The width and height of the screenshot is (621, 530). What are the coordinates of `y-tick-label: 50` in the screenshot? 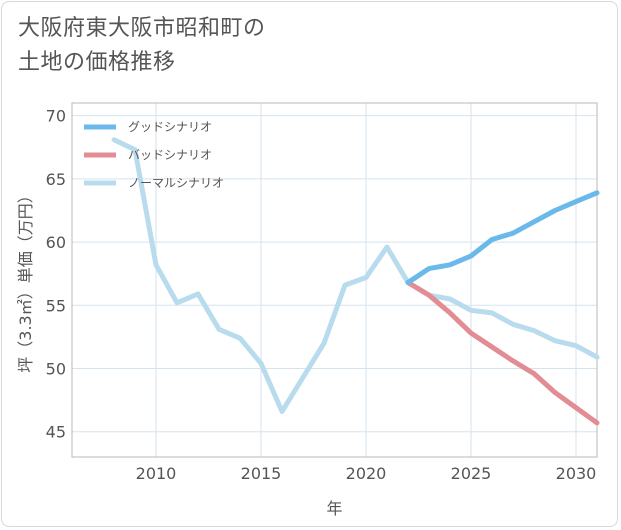 It's located at (56, 369).